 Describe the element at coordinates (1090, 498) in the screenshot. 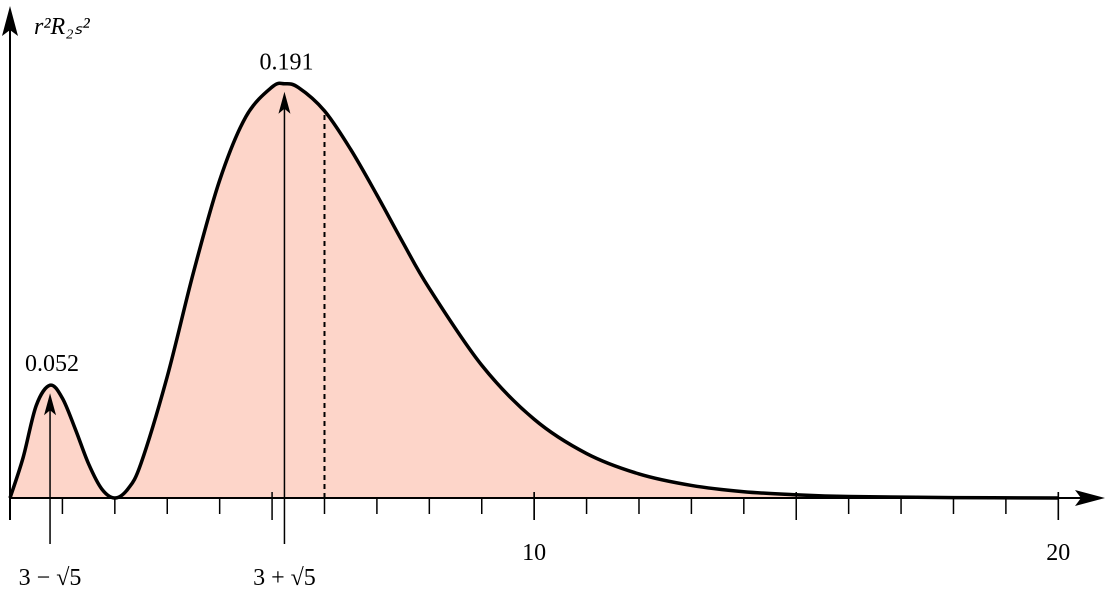

I see `x-axis-arrow` at that location.